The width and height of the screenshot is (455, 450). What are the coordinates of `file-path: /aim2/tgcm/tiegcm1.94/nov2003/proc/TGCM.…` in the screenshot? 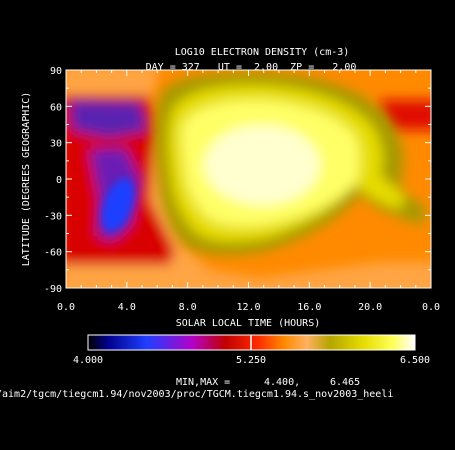 It's located at (197, 394).